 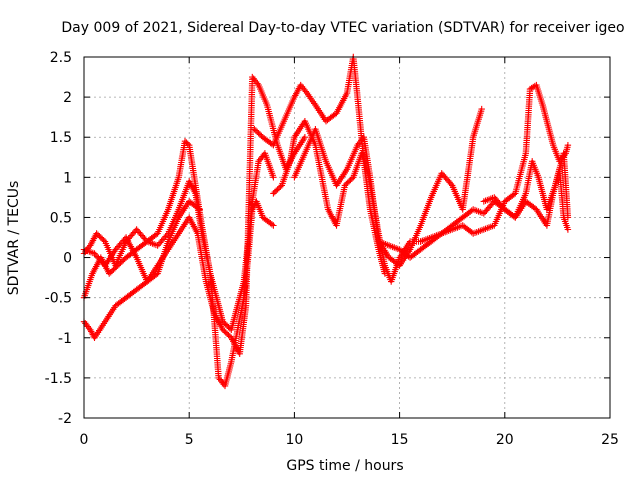 What do you see at coordinates (65, 339) in the screenshot?
I see `y-tick-label: -1` at bounding box center [65, 339].